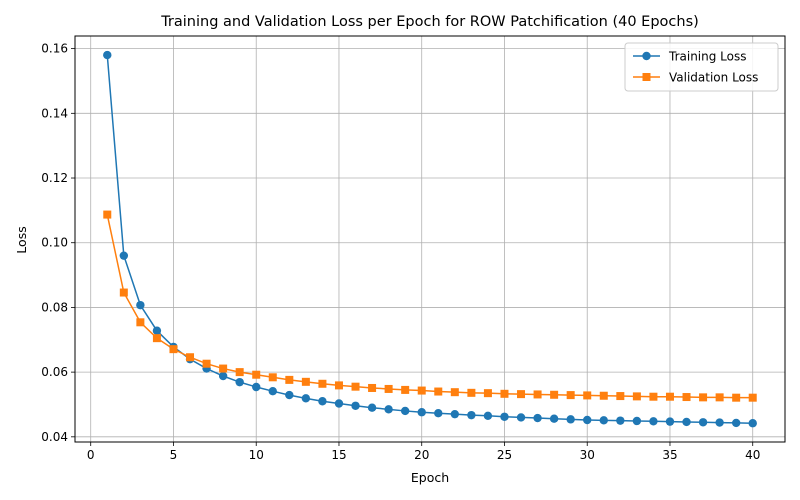 The image size is (800, 500). What do you see at coordinates (504, 455) in the screenshot?
I see `x-tick-label: 25` at bounding box center [504, 455].